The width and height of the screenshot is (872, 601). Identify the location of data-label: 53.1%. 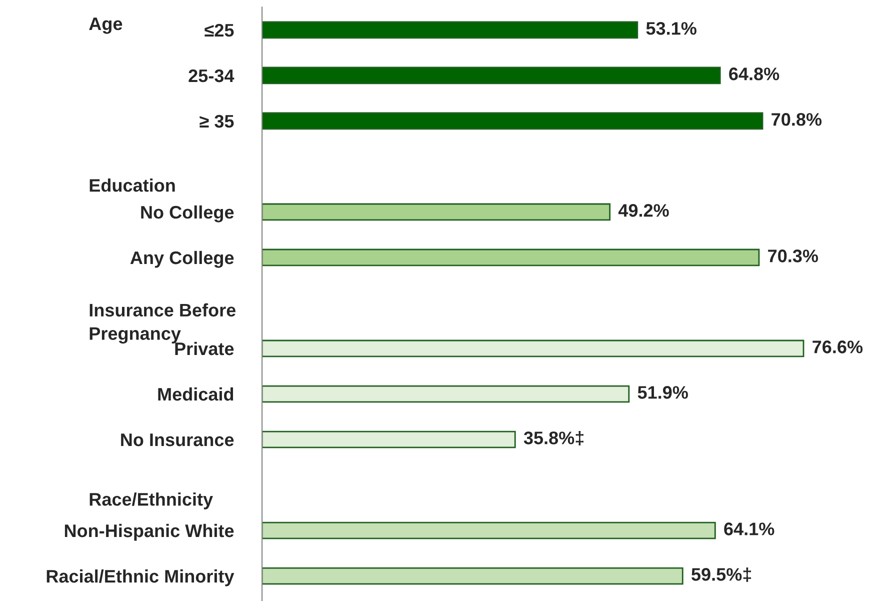
(671, 28).